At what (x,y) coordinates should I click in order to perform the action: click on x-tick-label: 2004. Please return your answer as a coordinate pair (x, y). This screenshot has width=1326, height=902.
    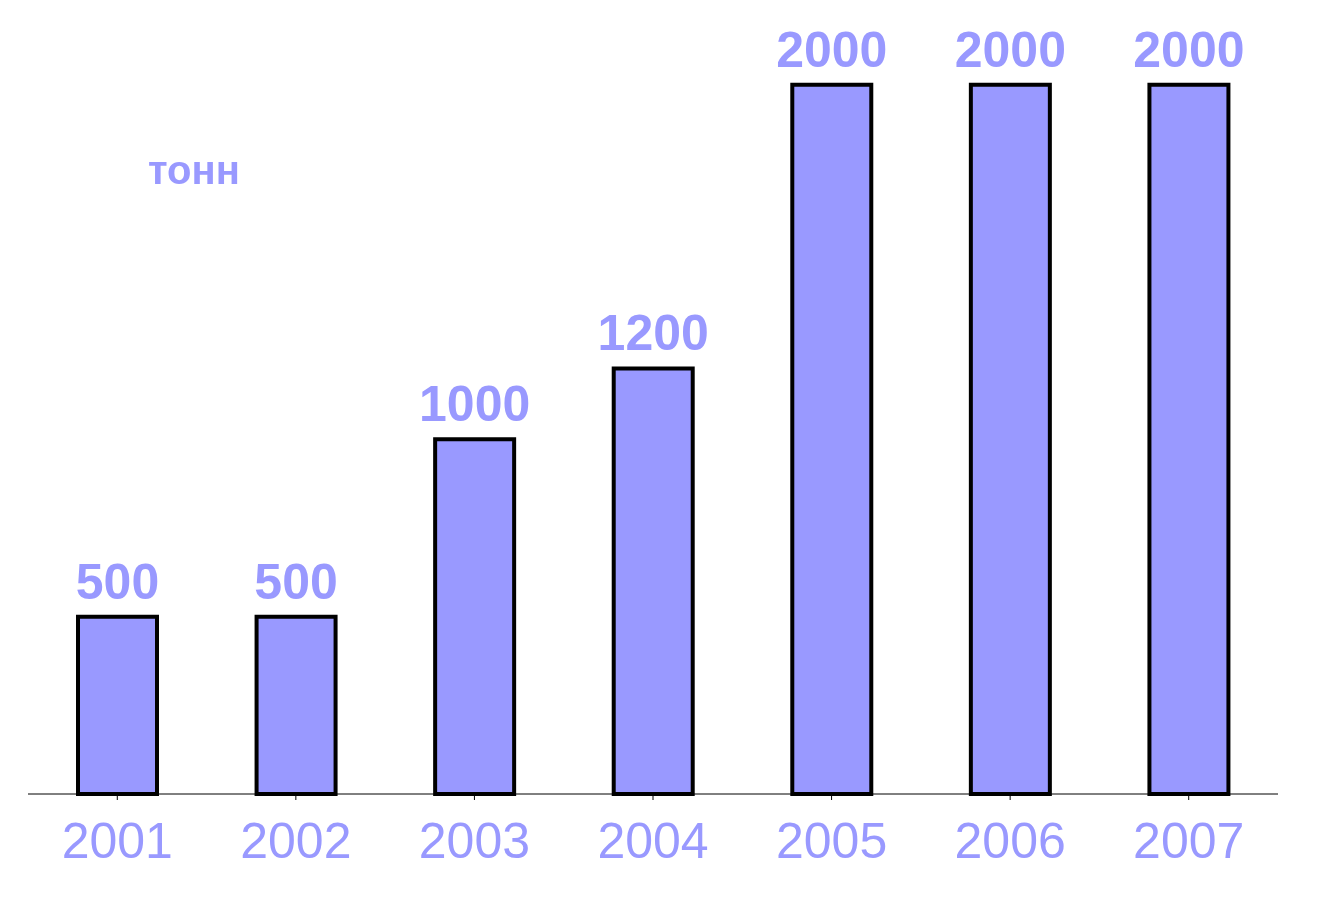
    Looking at the image, I should click on (653, 840).